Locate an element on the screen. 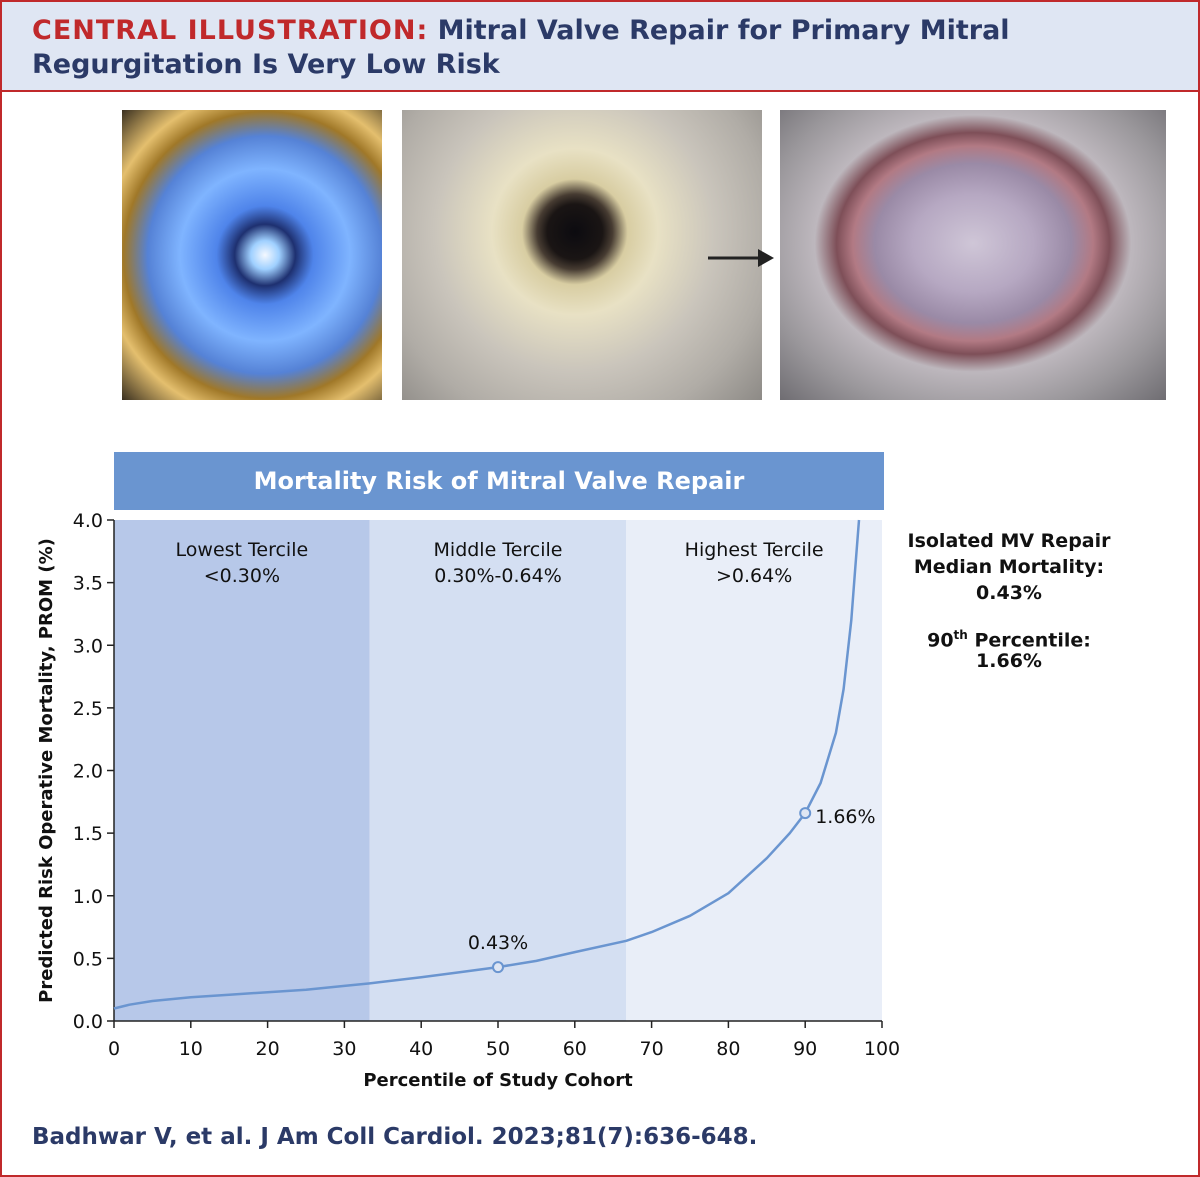 The width and height of the screenshot is (1200, 1177). chart-title: Mortality Risk of Mitral Valve Repair is located at coordinates (499, 481).